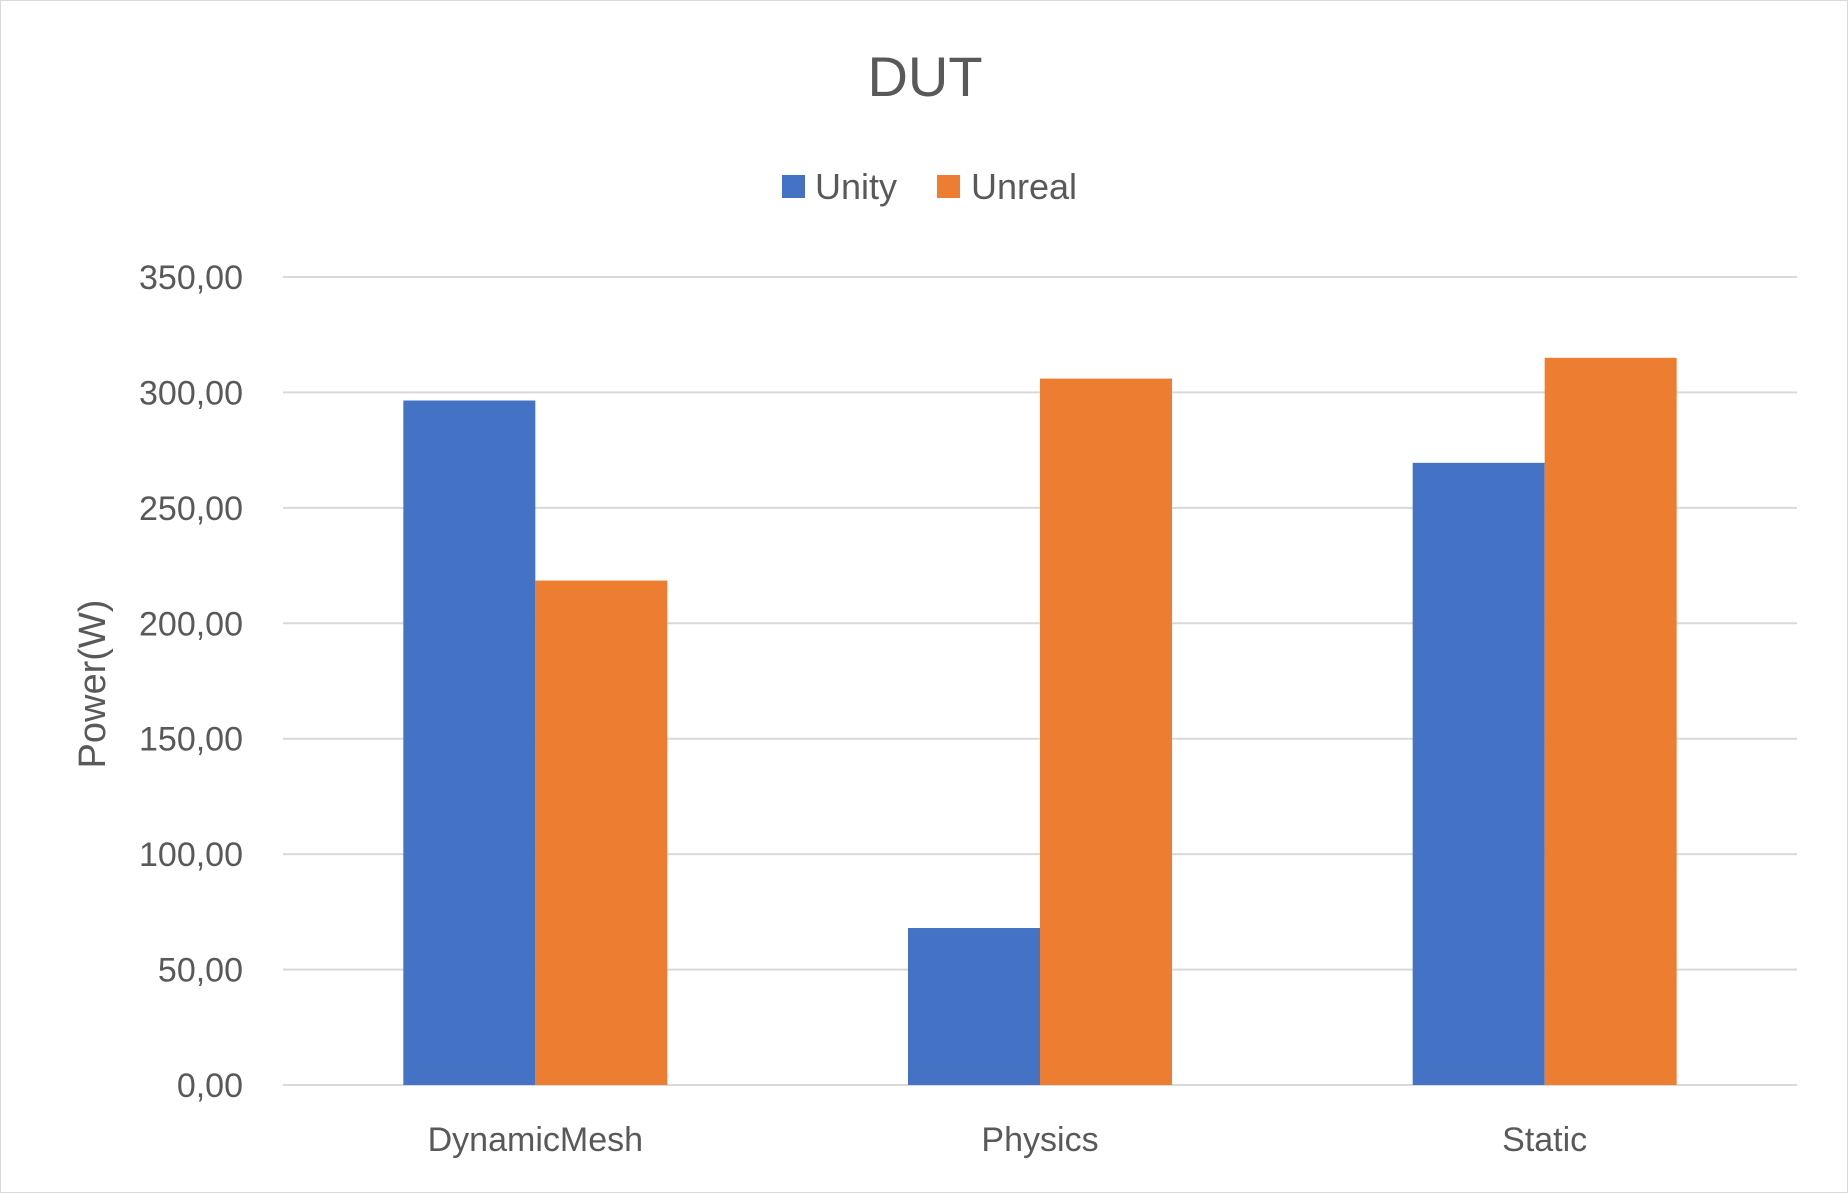  What do you see at coordinates (1610, 721) in the screenshot?
I see `bar-unreal-static` at bounding box center [1610, 721].